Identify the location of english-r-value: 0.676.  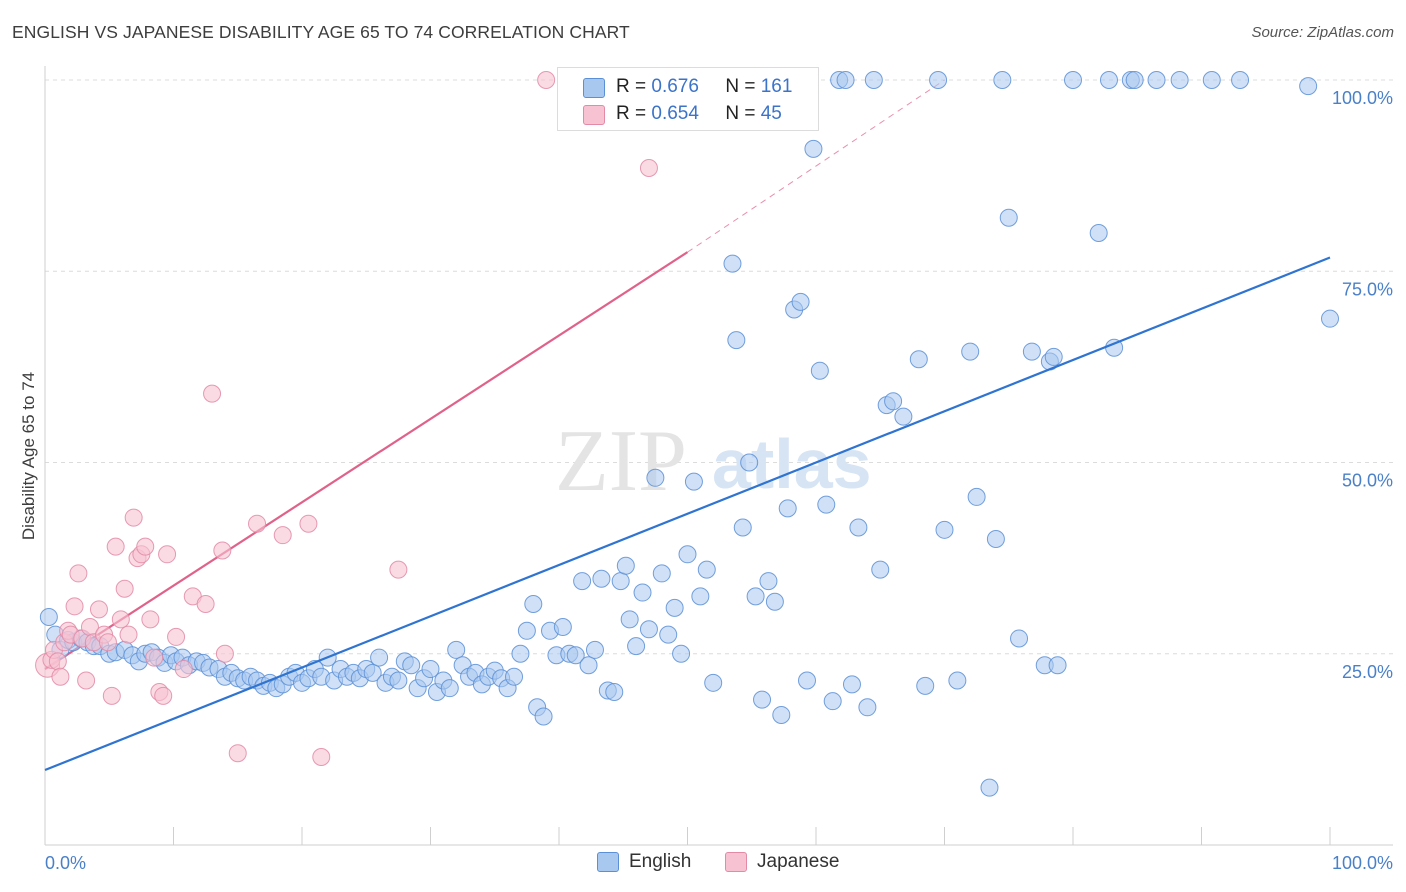
(675, 86).